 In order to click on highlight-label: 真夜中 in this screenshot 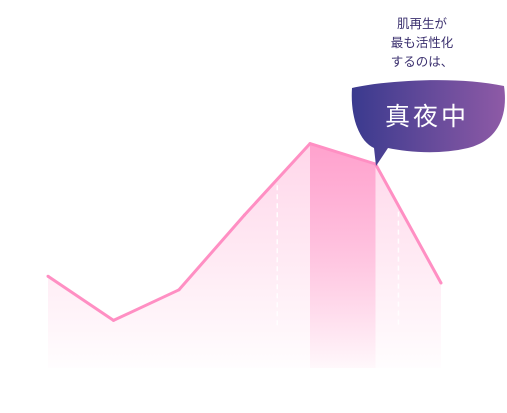, I will do `click(426, 116)`.